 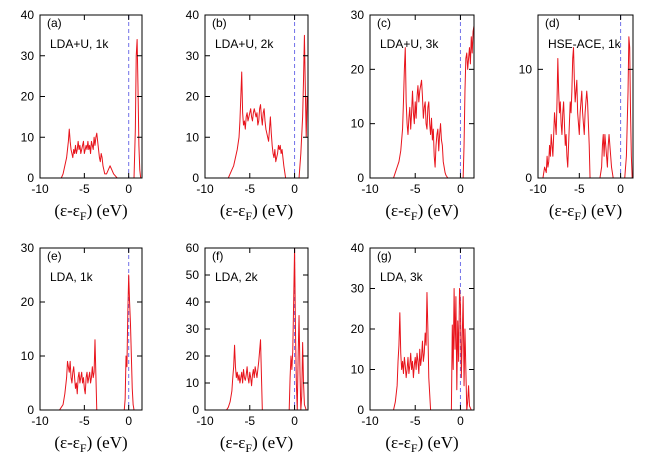 I want to click on panel-annotation: LDA+U, 1k, so click(x=79, y=44).